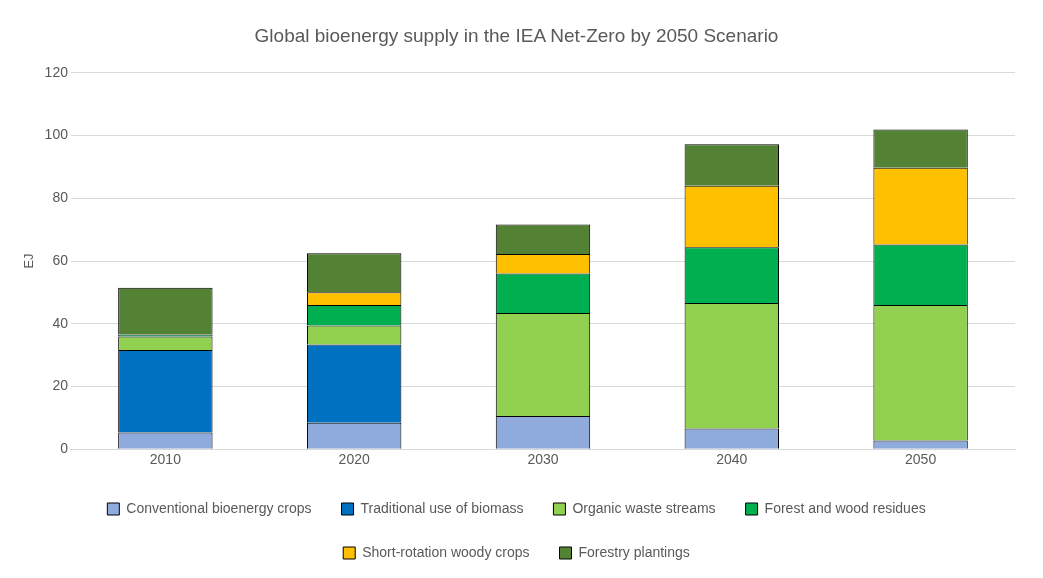  Describe the element at coordinates (219, 507) in the screenshot. I see `legend-label: Conventional bioenergy crops` at that location.